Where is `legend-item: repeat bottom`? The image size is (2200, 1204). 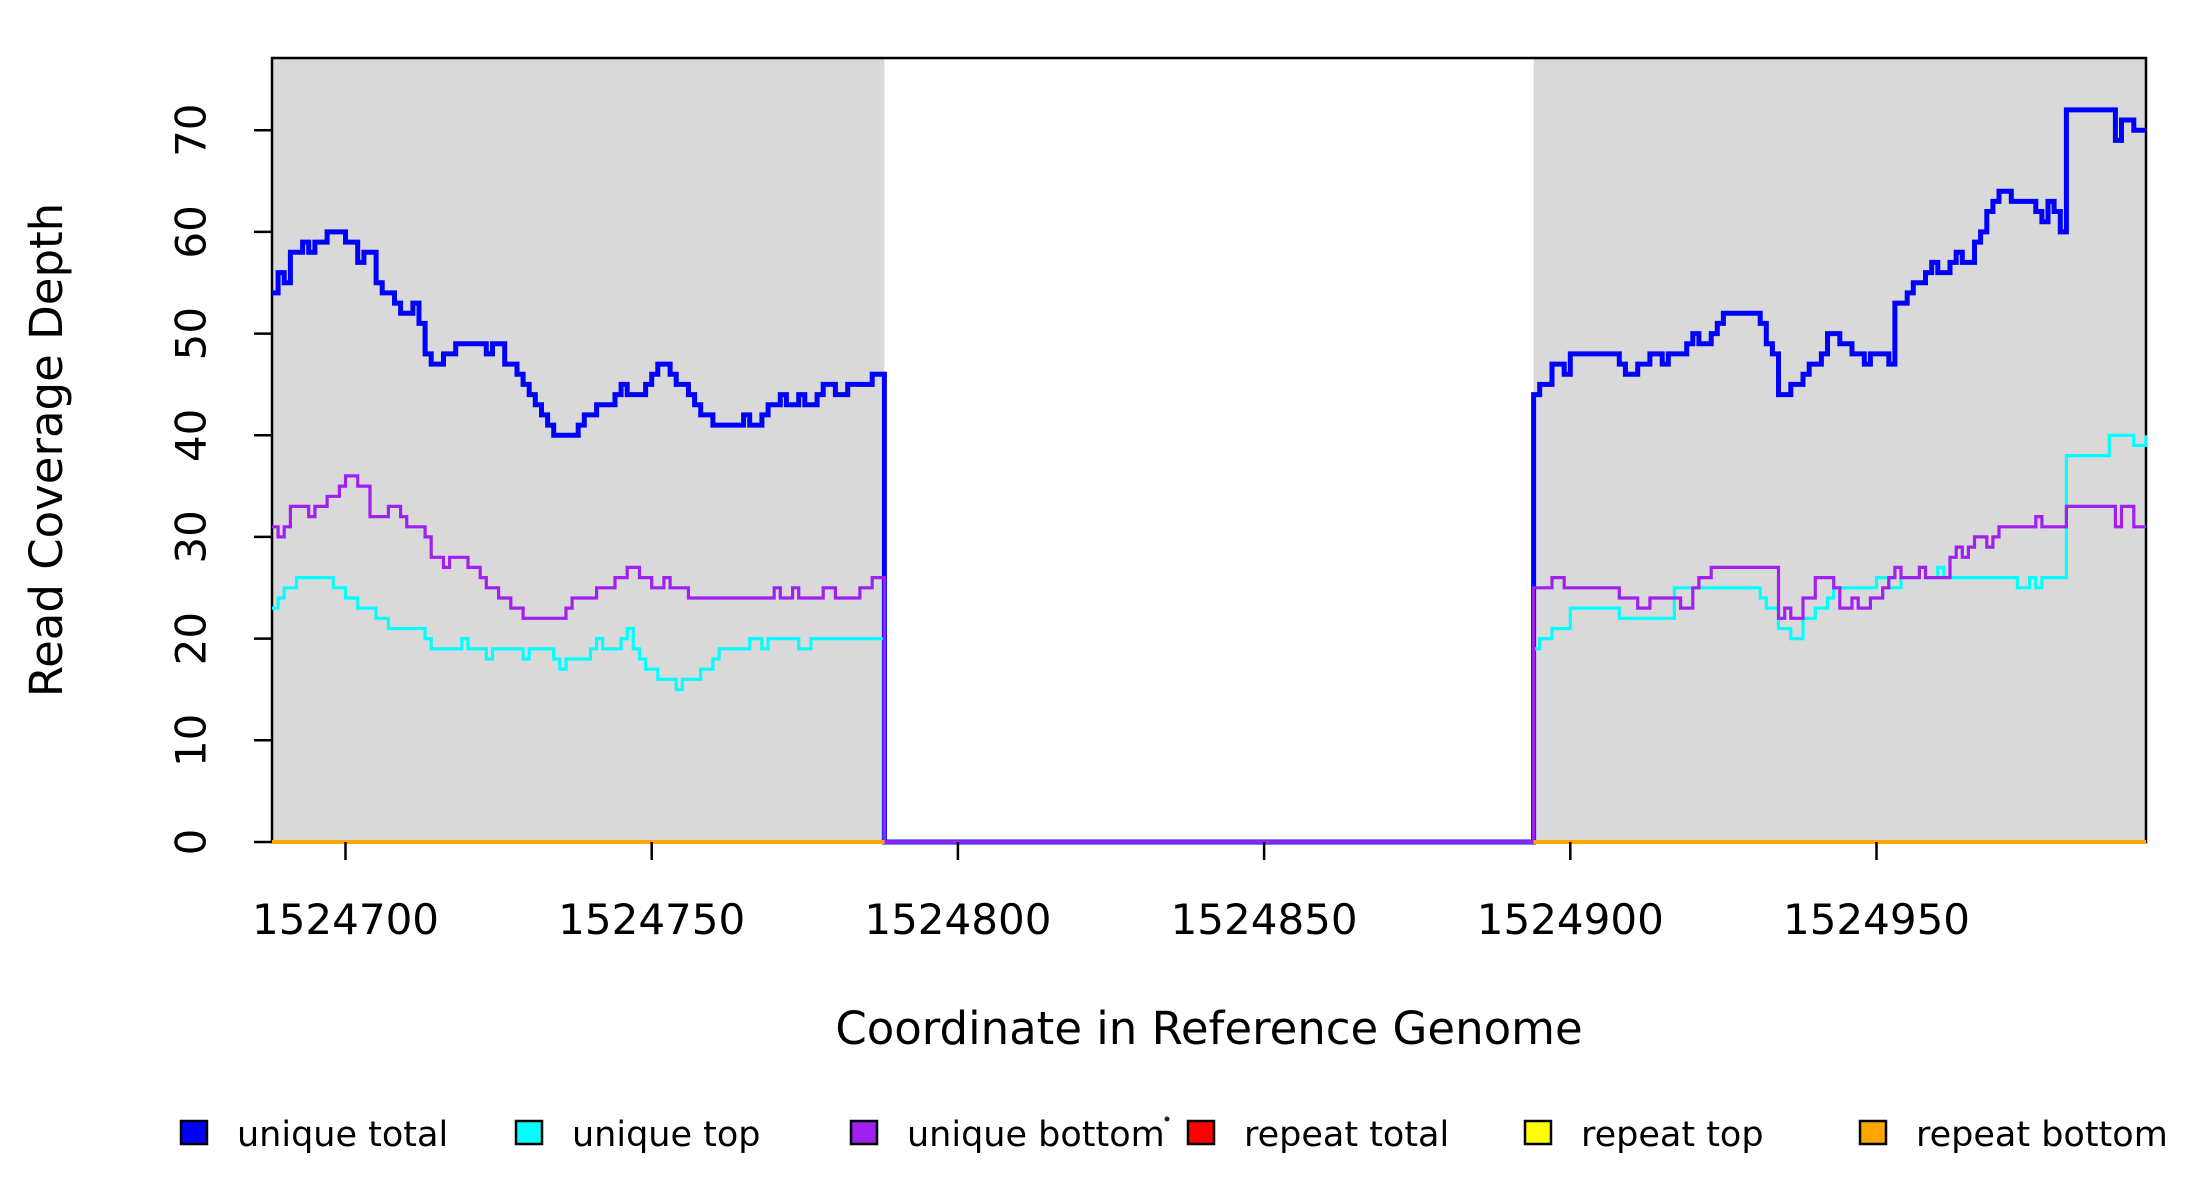
legend-item: repeat bottom is located at coordinates (2013, 1135).